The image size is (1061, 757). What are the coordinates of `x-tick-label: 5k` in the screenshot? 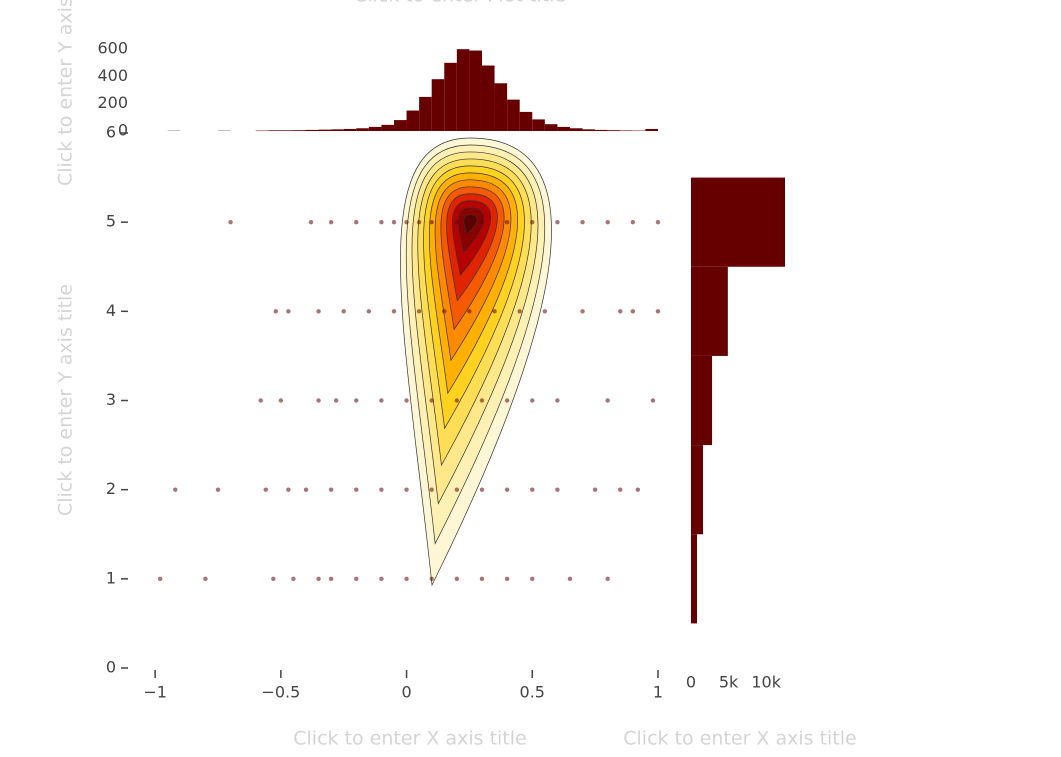 It's located at (729, 682).